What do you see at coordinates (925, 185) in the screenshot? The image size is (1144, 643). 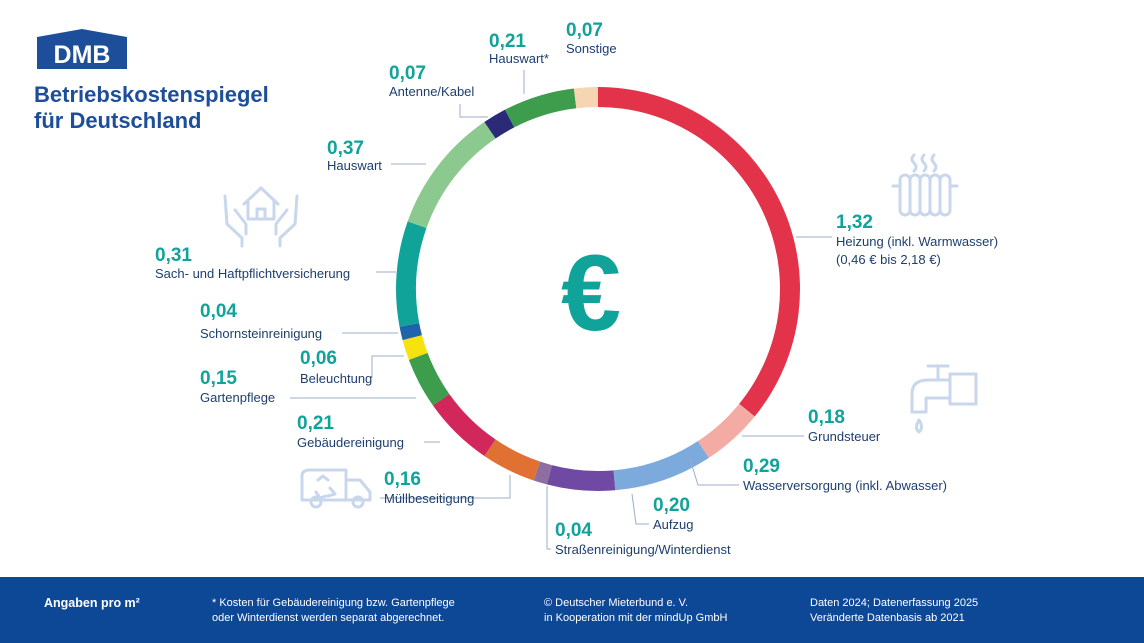 I see `radiator-icon` at bounding box center [925, 185].